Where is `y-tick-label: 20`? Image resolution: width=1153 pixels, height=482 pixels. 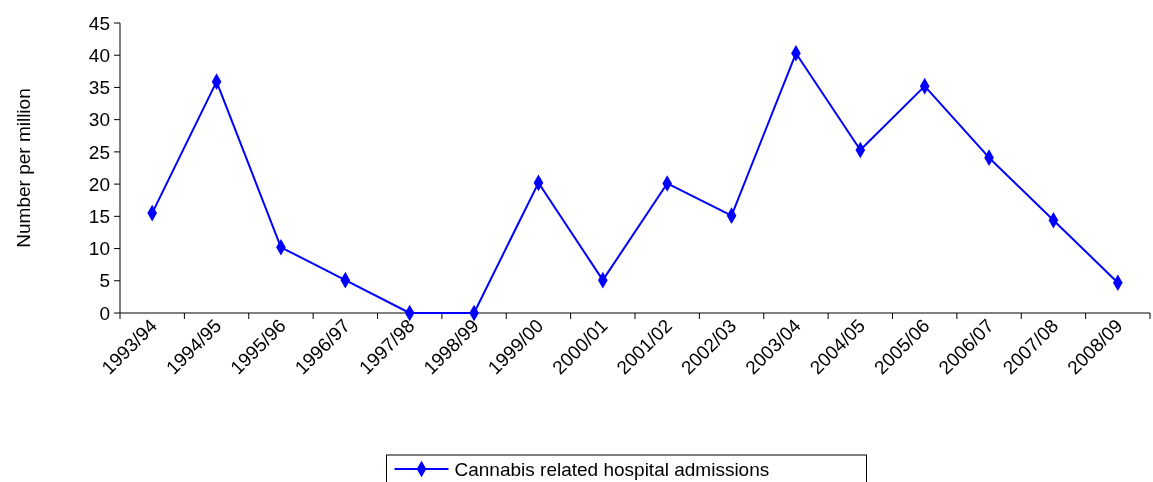 y-tick-label: 20 is located at coordinates (99, 184).